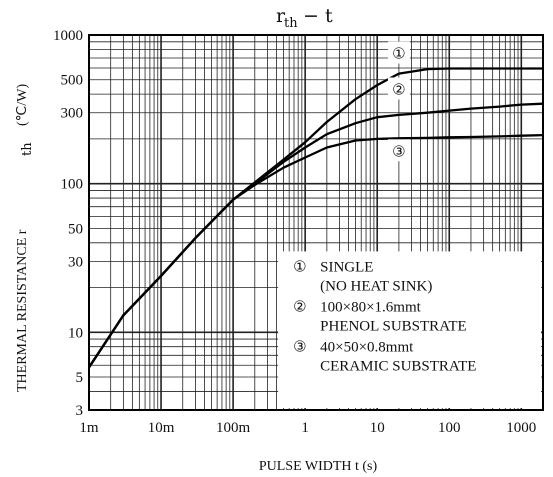 Image resolution: width=553 pixels, height=477 pixels. What do you see at coordinates (22, 105) in the screenshot?
I see `y-axis-unit: (℃/W)` at bounding box center [22, 105].